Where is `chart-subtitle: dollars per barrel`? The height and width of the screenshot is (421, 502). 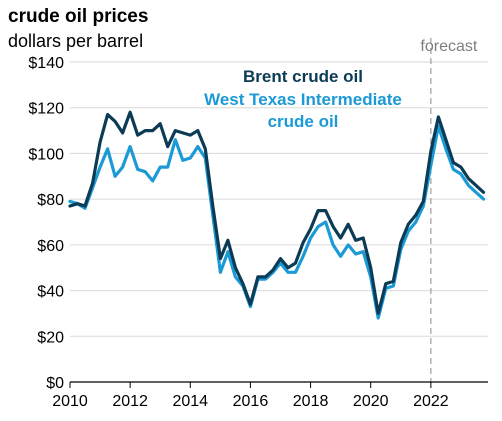
chart-subtitle: dollars per barrel is located at coordinates (76, 41).